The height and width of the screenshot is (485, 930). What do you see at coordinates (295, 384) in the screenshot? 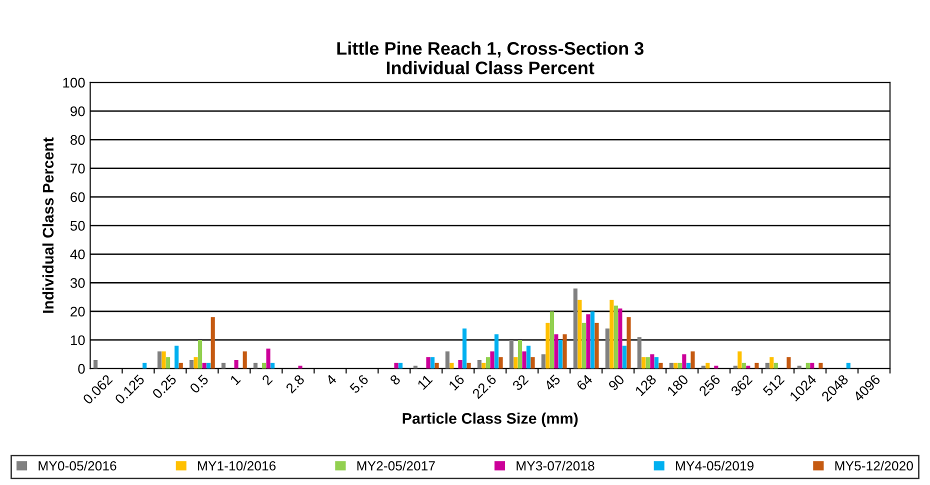
I see `x-tick-label: 2.8` at bounding box center [295, 384].